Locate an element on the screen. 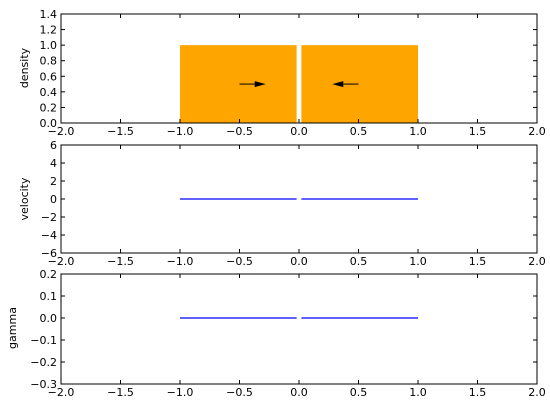 Image resolution: width=550 pixels, height=400 pixels. velocity-ytick-label-2: −2 is located at coordinates (49, 217).